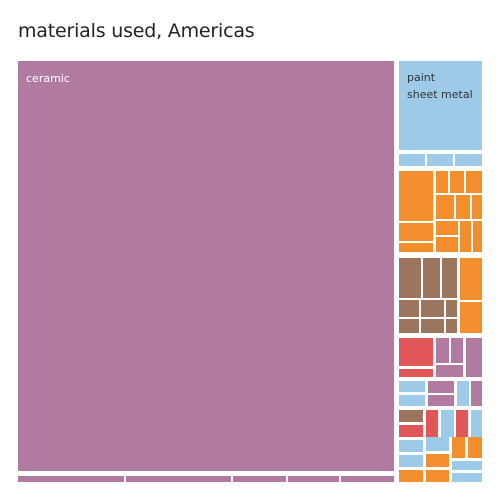 The image size is (500, 500). I want to click on treemap-label-ceramic: ceramic, so click(48, 78).